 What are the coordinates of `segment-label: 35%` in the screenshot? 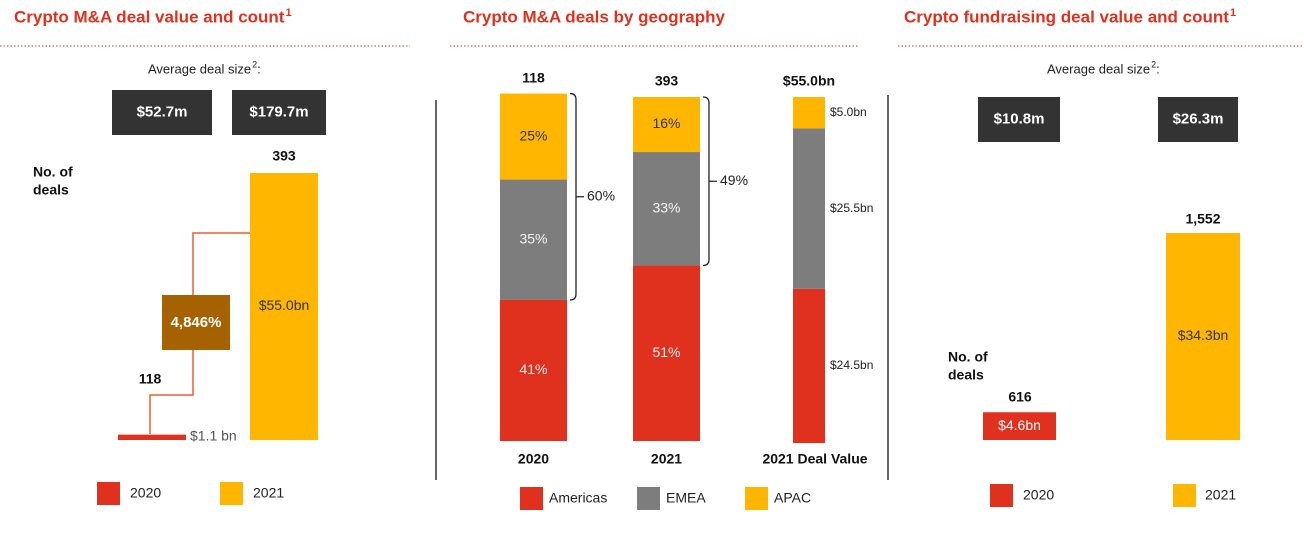 It's located at (533, 238).